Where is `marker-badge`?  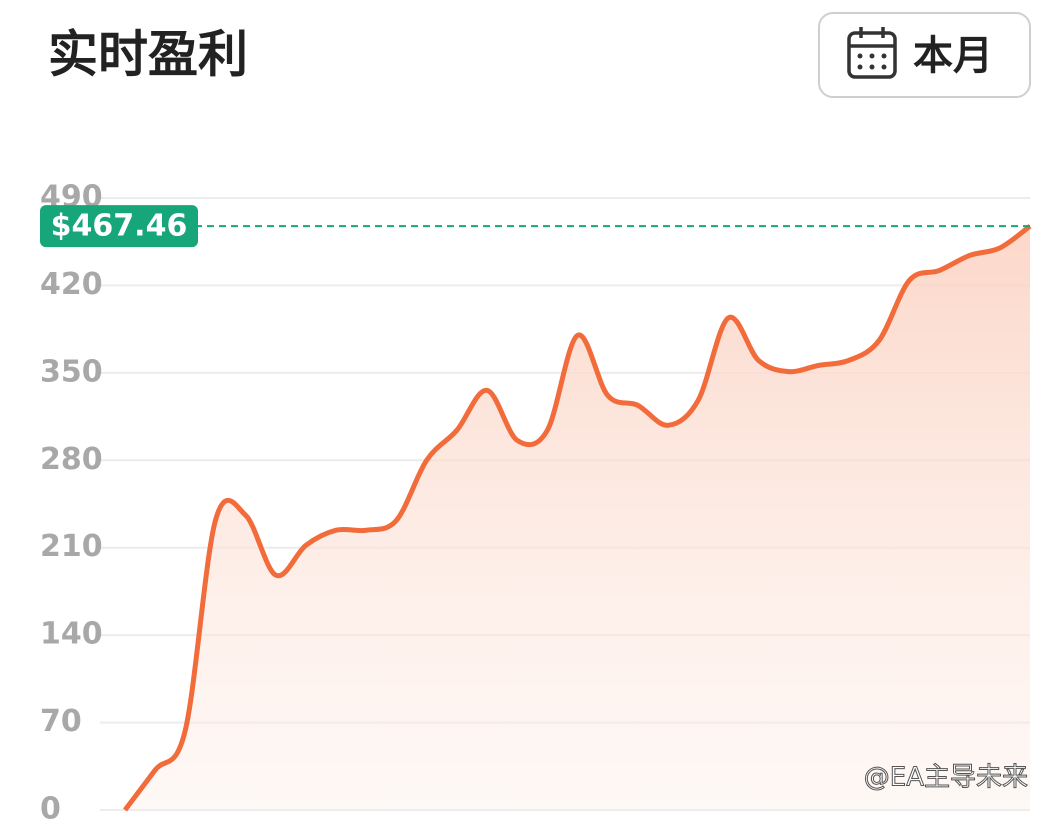 marker-badge is located at coordinates (119, 226).